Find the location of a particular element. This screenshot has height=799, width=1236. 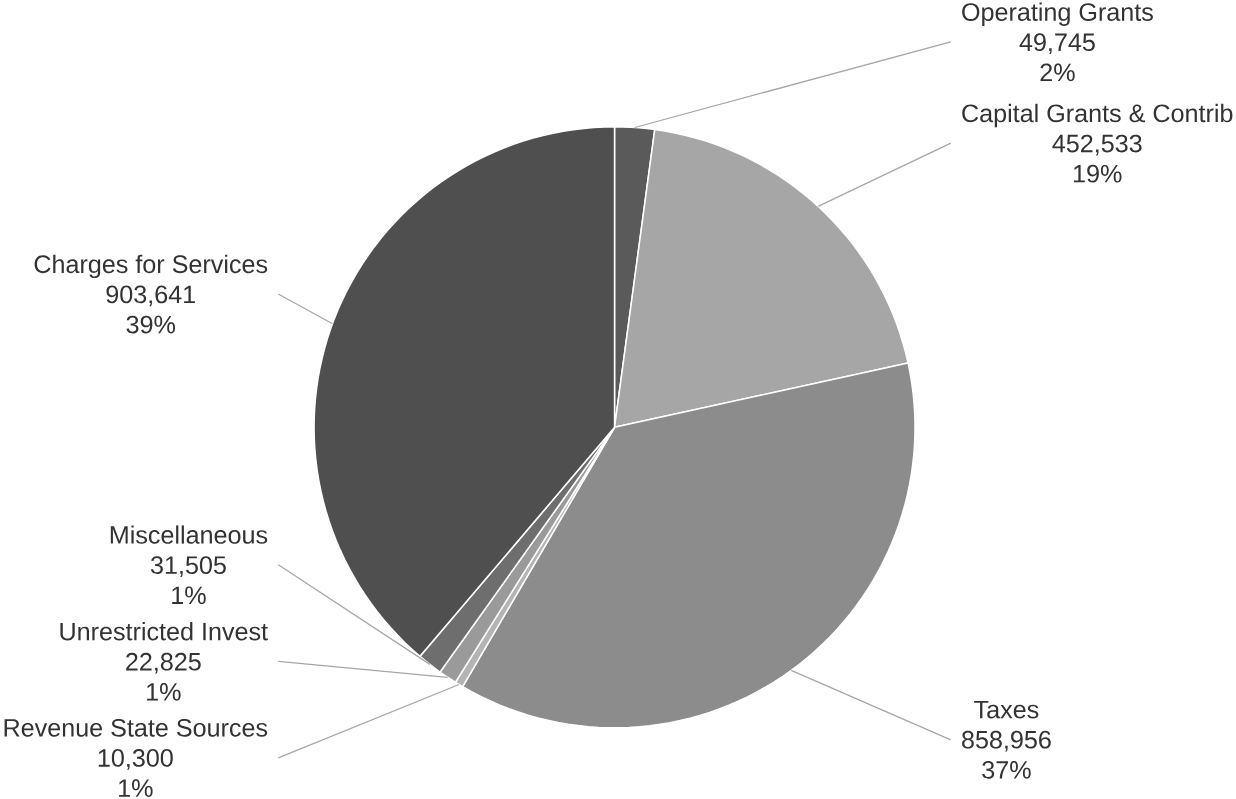

slice-label: Charges for Services is located at coordinates (151, 266).